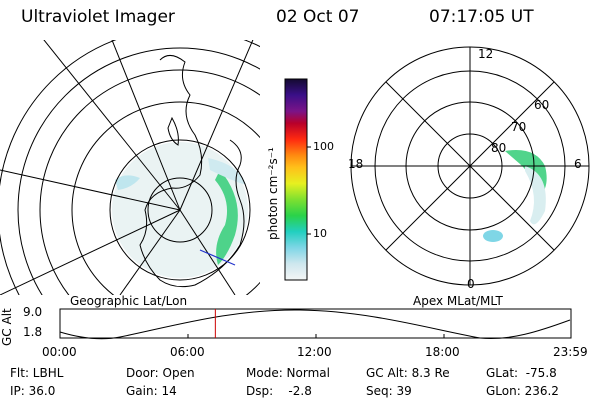 This screenshot has width=600, height=400. Describe the element at coordinates (486, 54) in the screenshot. I see `mlt-label-12: 12` at that location.